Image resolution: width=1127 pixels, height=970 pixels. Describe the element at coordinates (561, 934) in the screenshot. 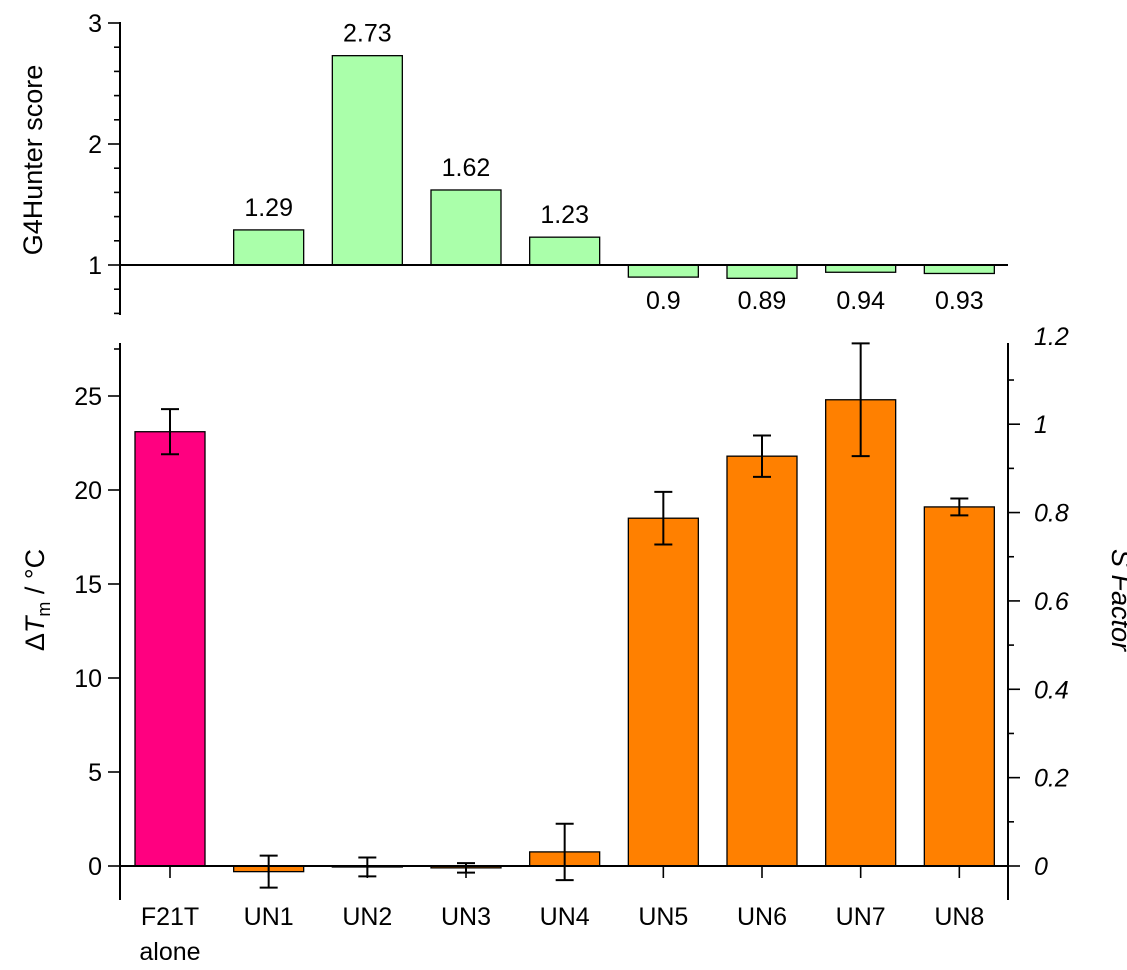

I see `x-axis-category-labels: F21T alone UN1 UN2 UN3 UN4 UN5 UN6 UN7 UN8` at that location.